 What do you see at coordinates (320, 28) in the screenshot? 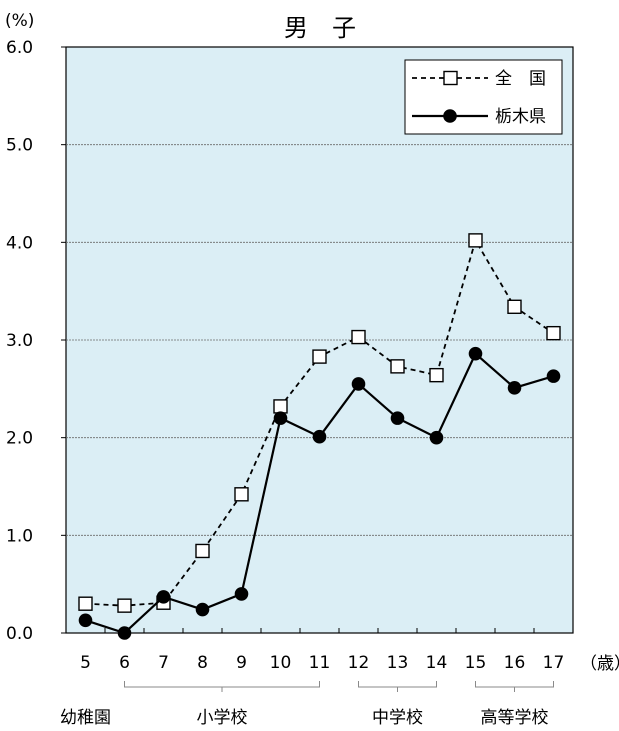
I see `chart-title: 男 子` at bounding box center [320, 28].